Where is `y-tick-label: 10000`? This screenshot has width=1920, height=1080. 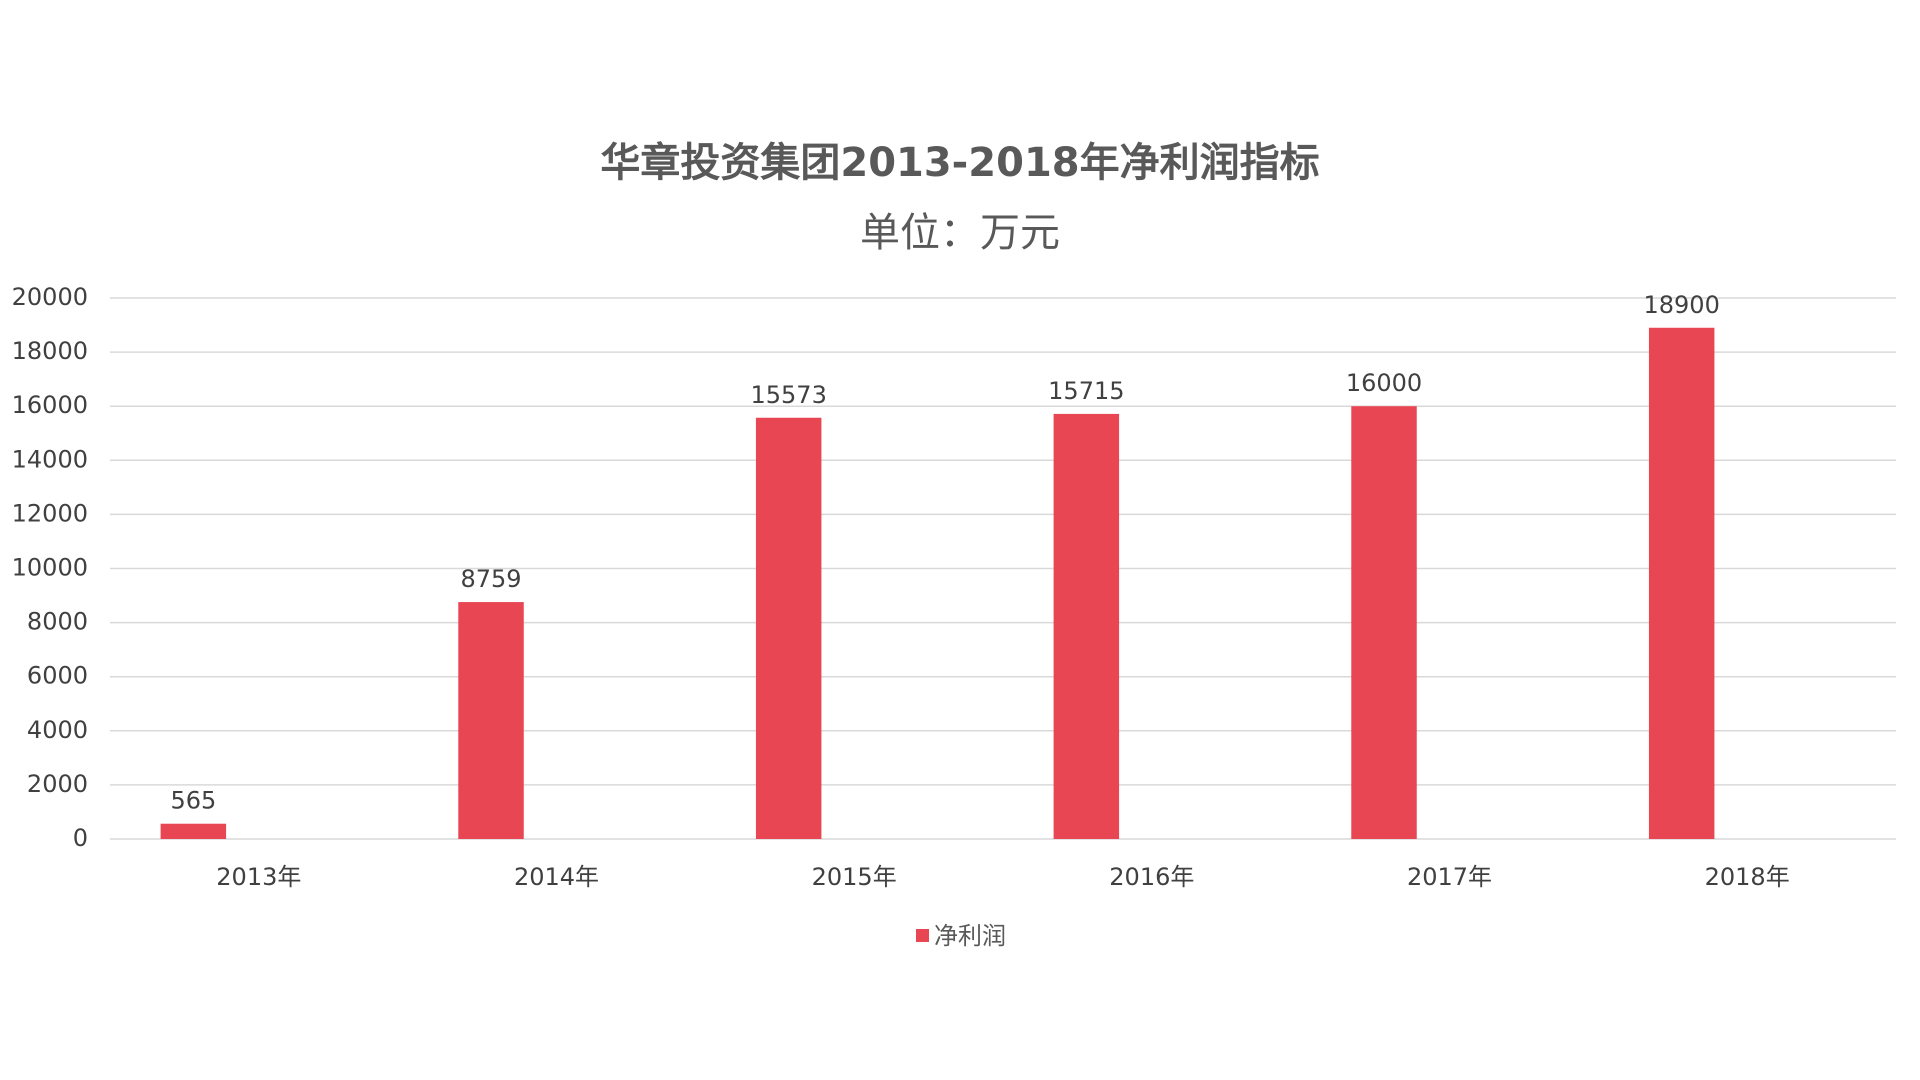 y-tick-label: 10000 is located at coordinates (50, 568).